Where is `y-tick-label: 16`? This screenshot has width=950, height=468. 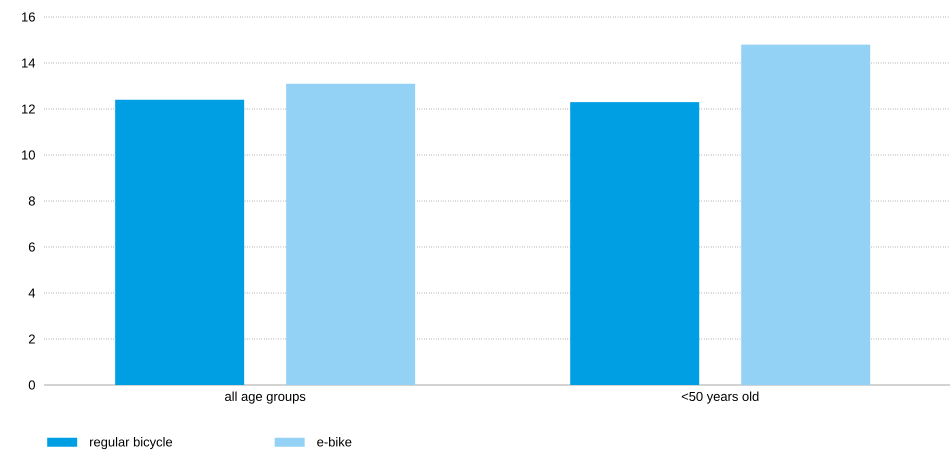 y-tick-label: 16 is located at coordinates (28, 17).